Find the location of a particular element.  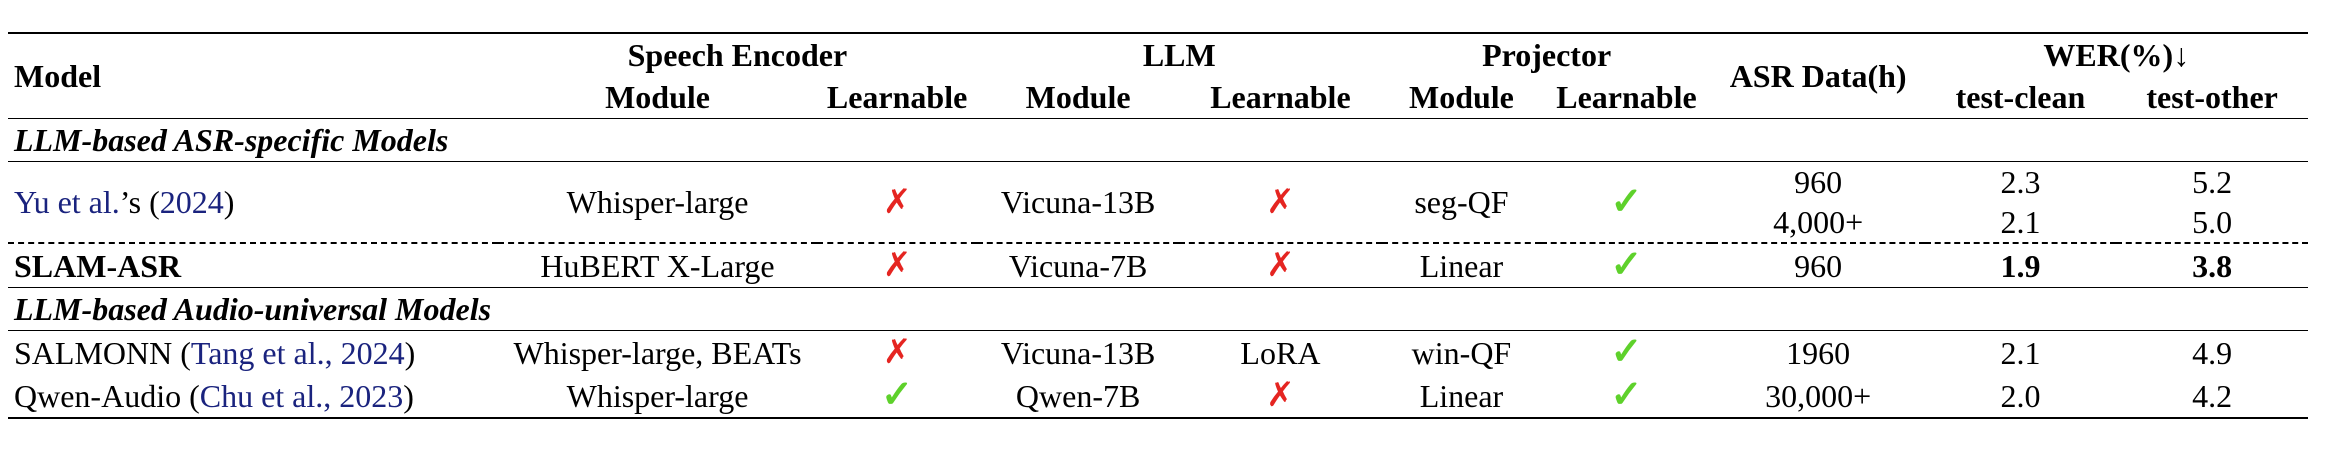

test-other-cell: 4.2 is located at coordinates (2212, 396).